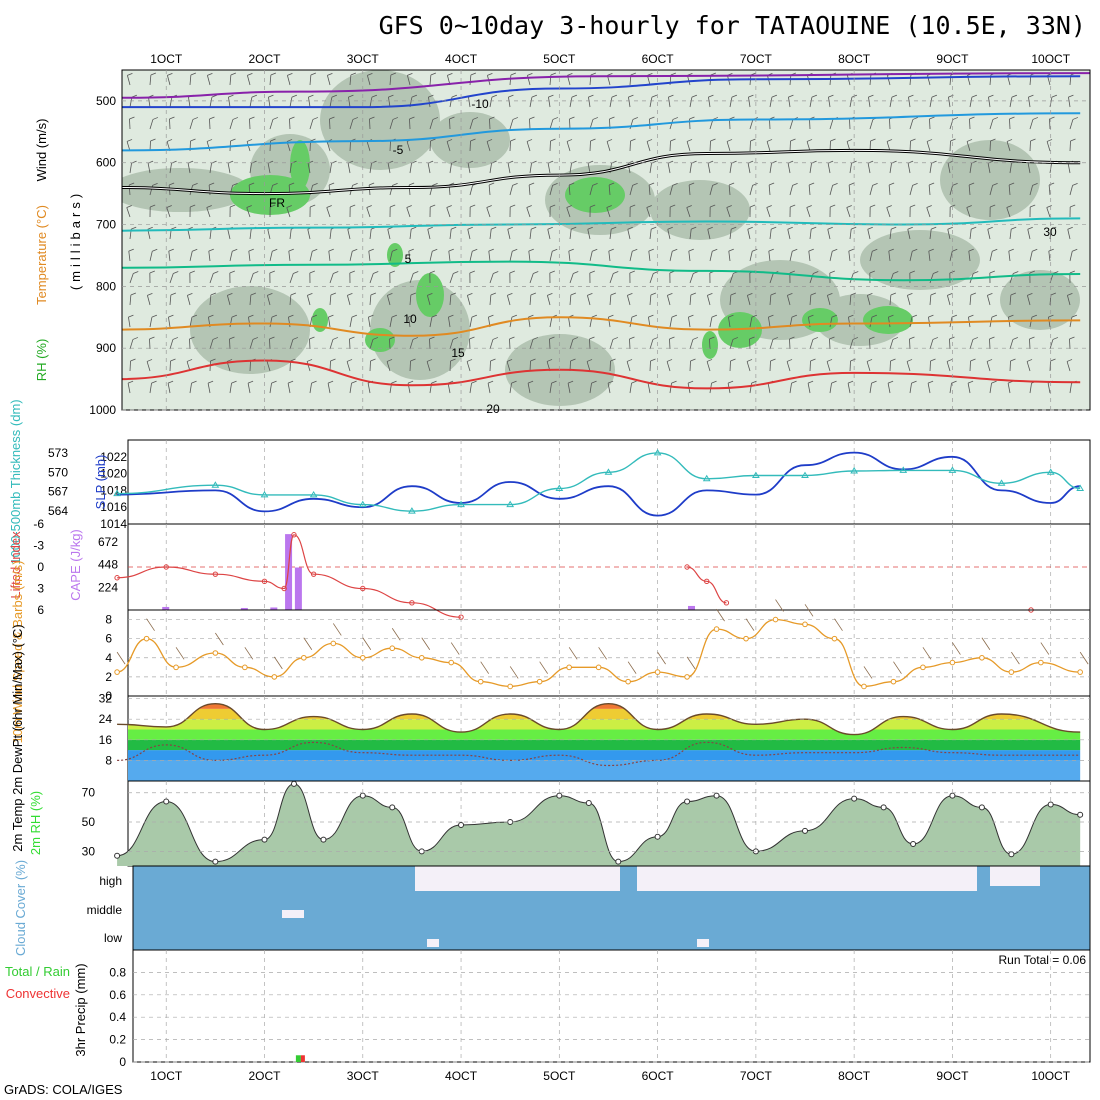  What do you see at coordinates (601, 92) in the screenshot?
I see `isotherm--10` at bounding box center [601, 92].